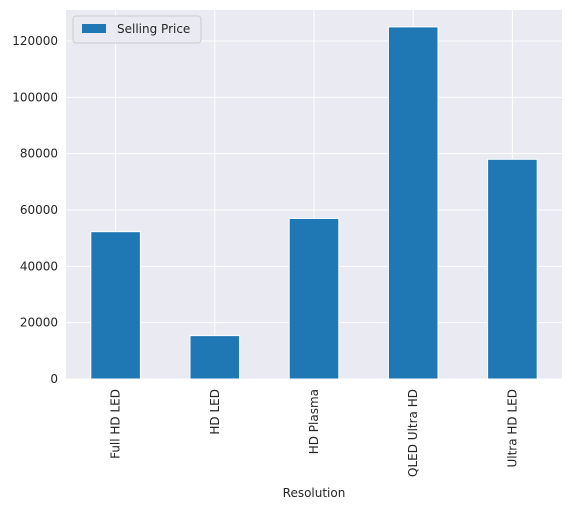 Image resolution: width=572 pixels, height=512 pixels. I want to click on y-tick-label: 40000, so click(39, 266).